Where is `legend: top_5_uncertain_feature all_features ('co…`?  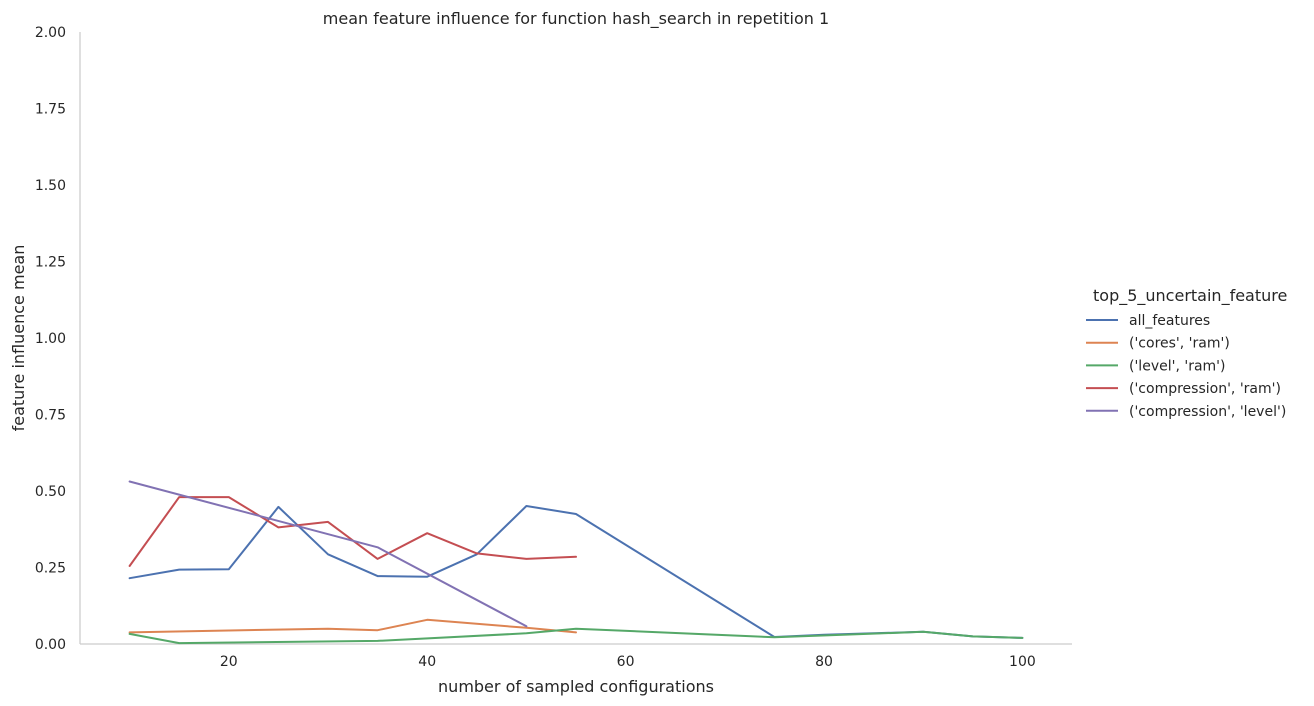
legend: top_5_uncertain_feature all_features ('co… is located at coordinates (1186, 353).